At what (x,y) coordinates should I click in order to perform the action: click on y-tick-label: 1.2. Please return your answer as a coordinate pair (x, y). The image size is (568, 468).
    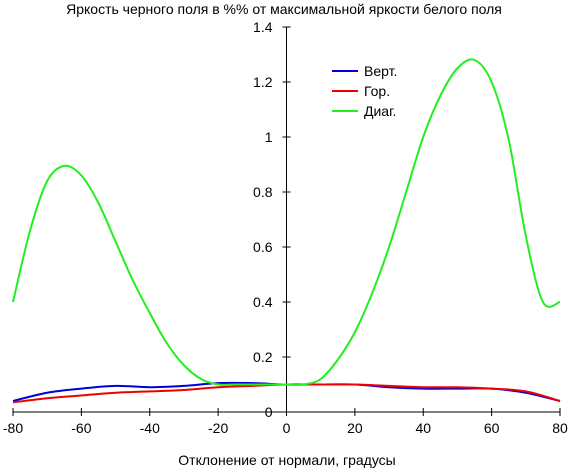
    Looking at the image, I should click on (263, 82).